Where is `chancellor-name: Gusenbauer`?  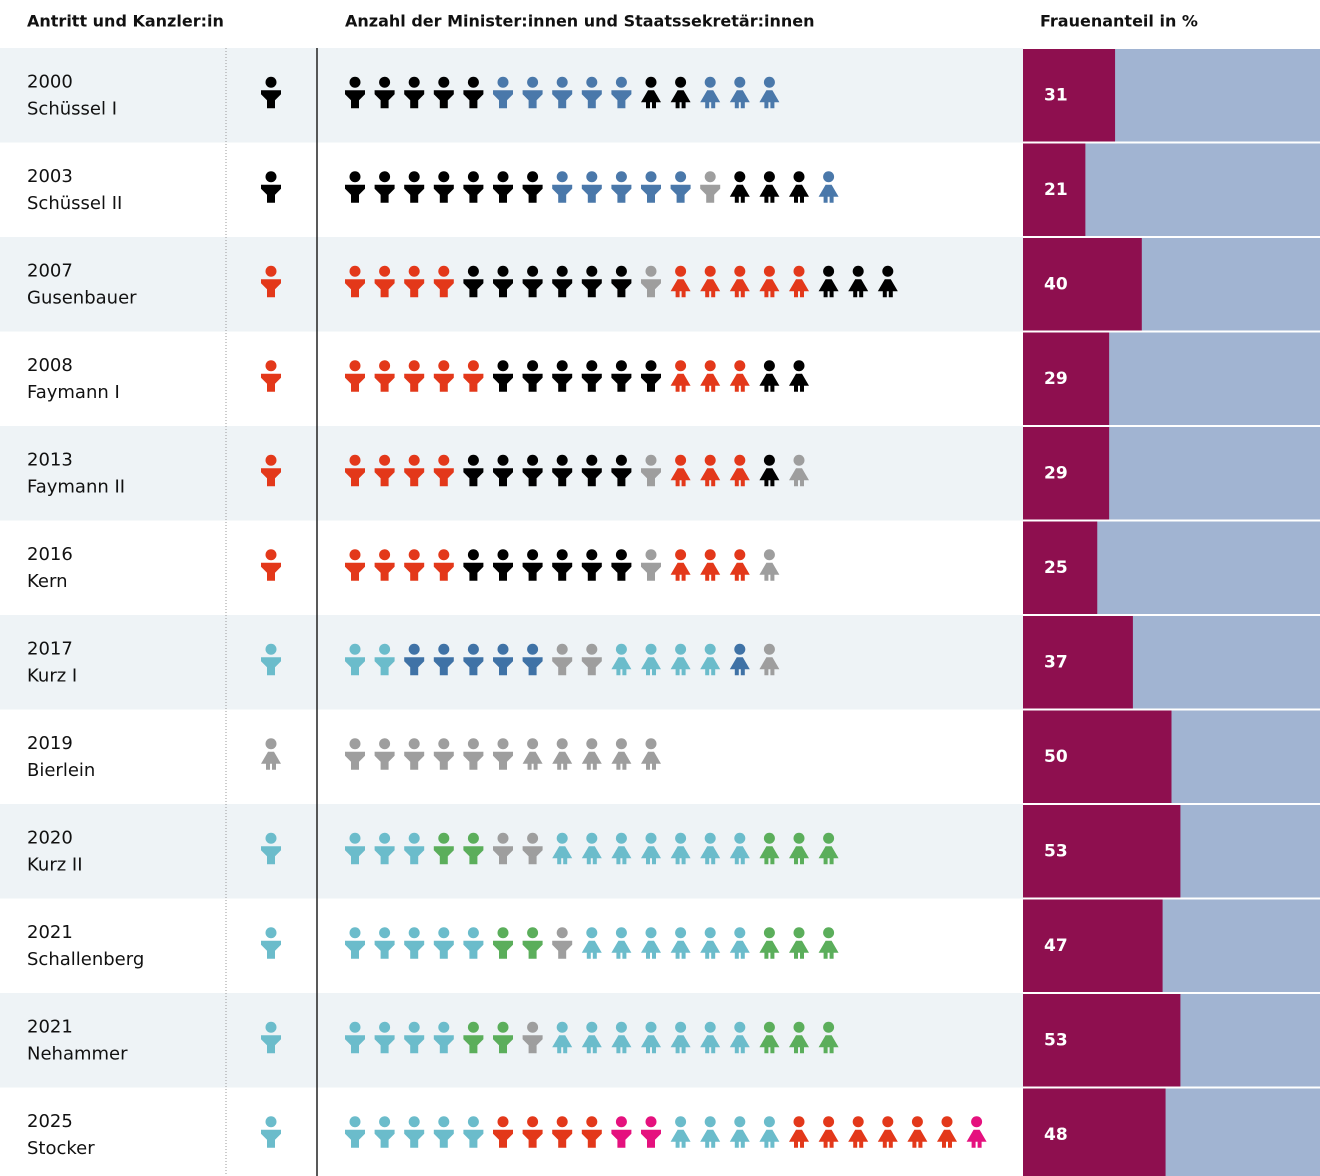
chancellor-name: Gusenbauer is located at coordinates (82, 297).